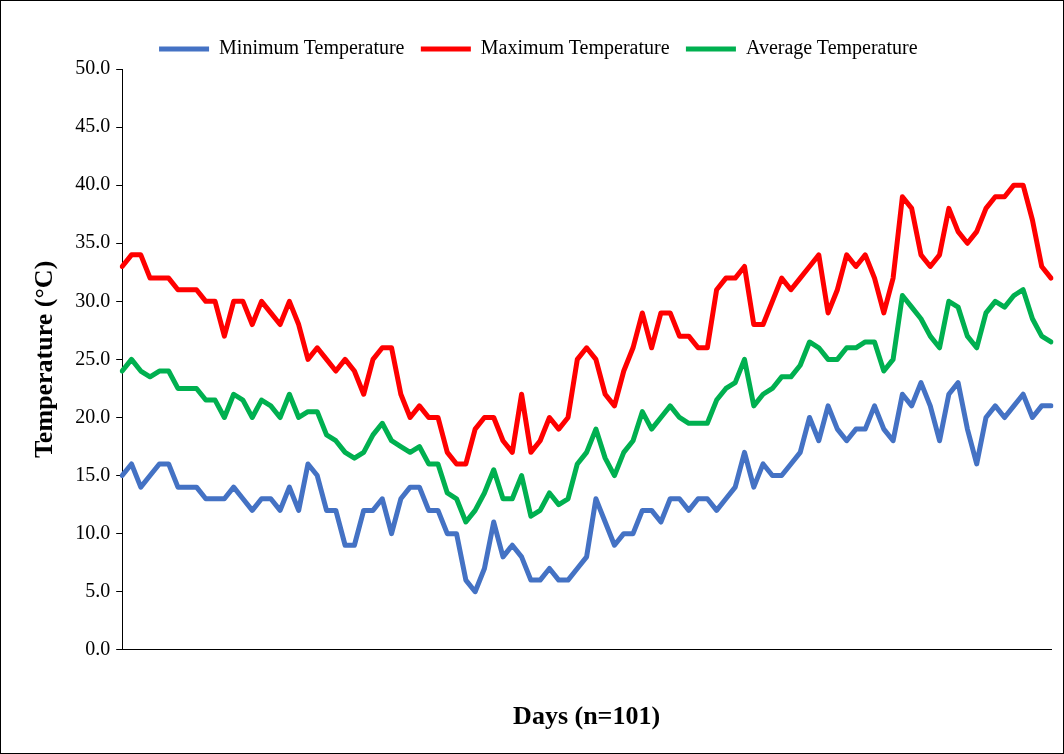 This screenshot has height=754, width=1064. I want to click on y-tick-label: 40.0, so click(93, 183).